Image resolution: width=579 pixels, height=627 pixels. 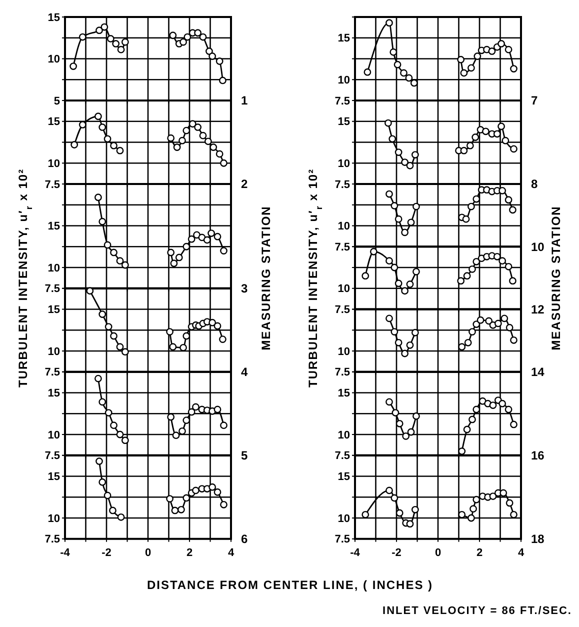 I want to click on text: 6, so click(x=244, y=539).